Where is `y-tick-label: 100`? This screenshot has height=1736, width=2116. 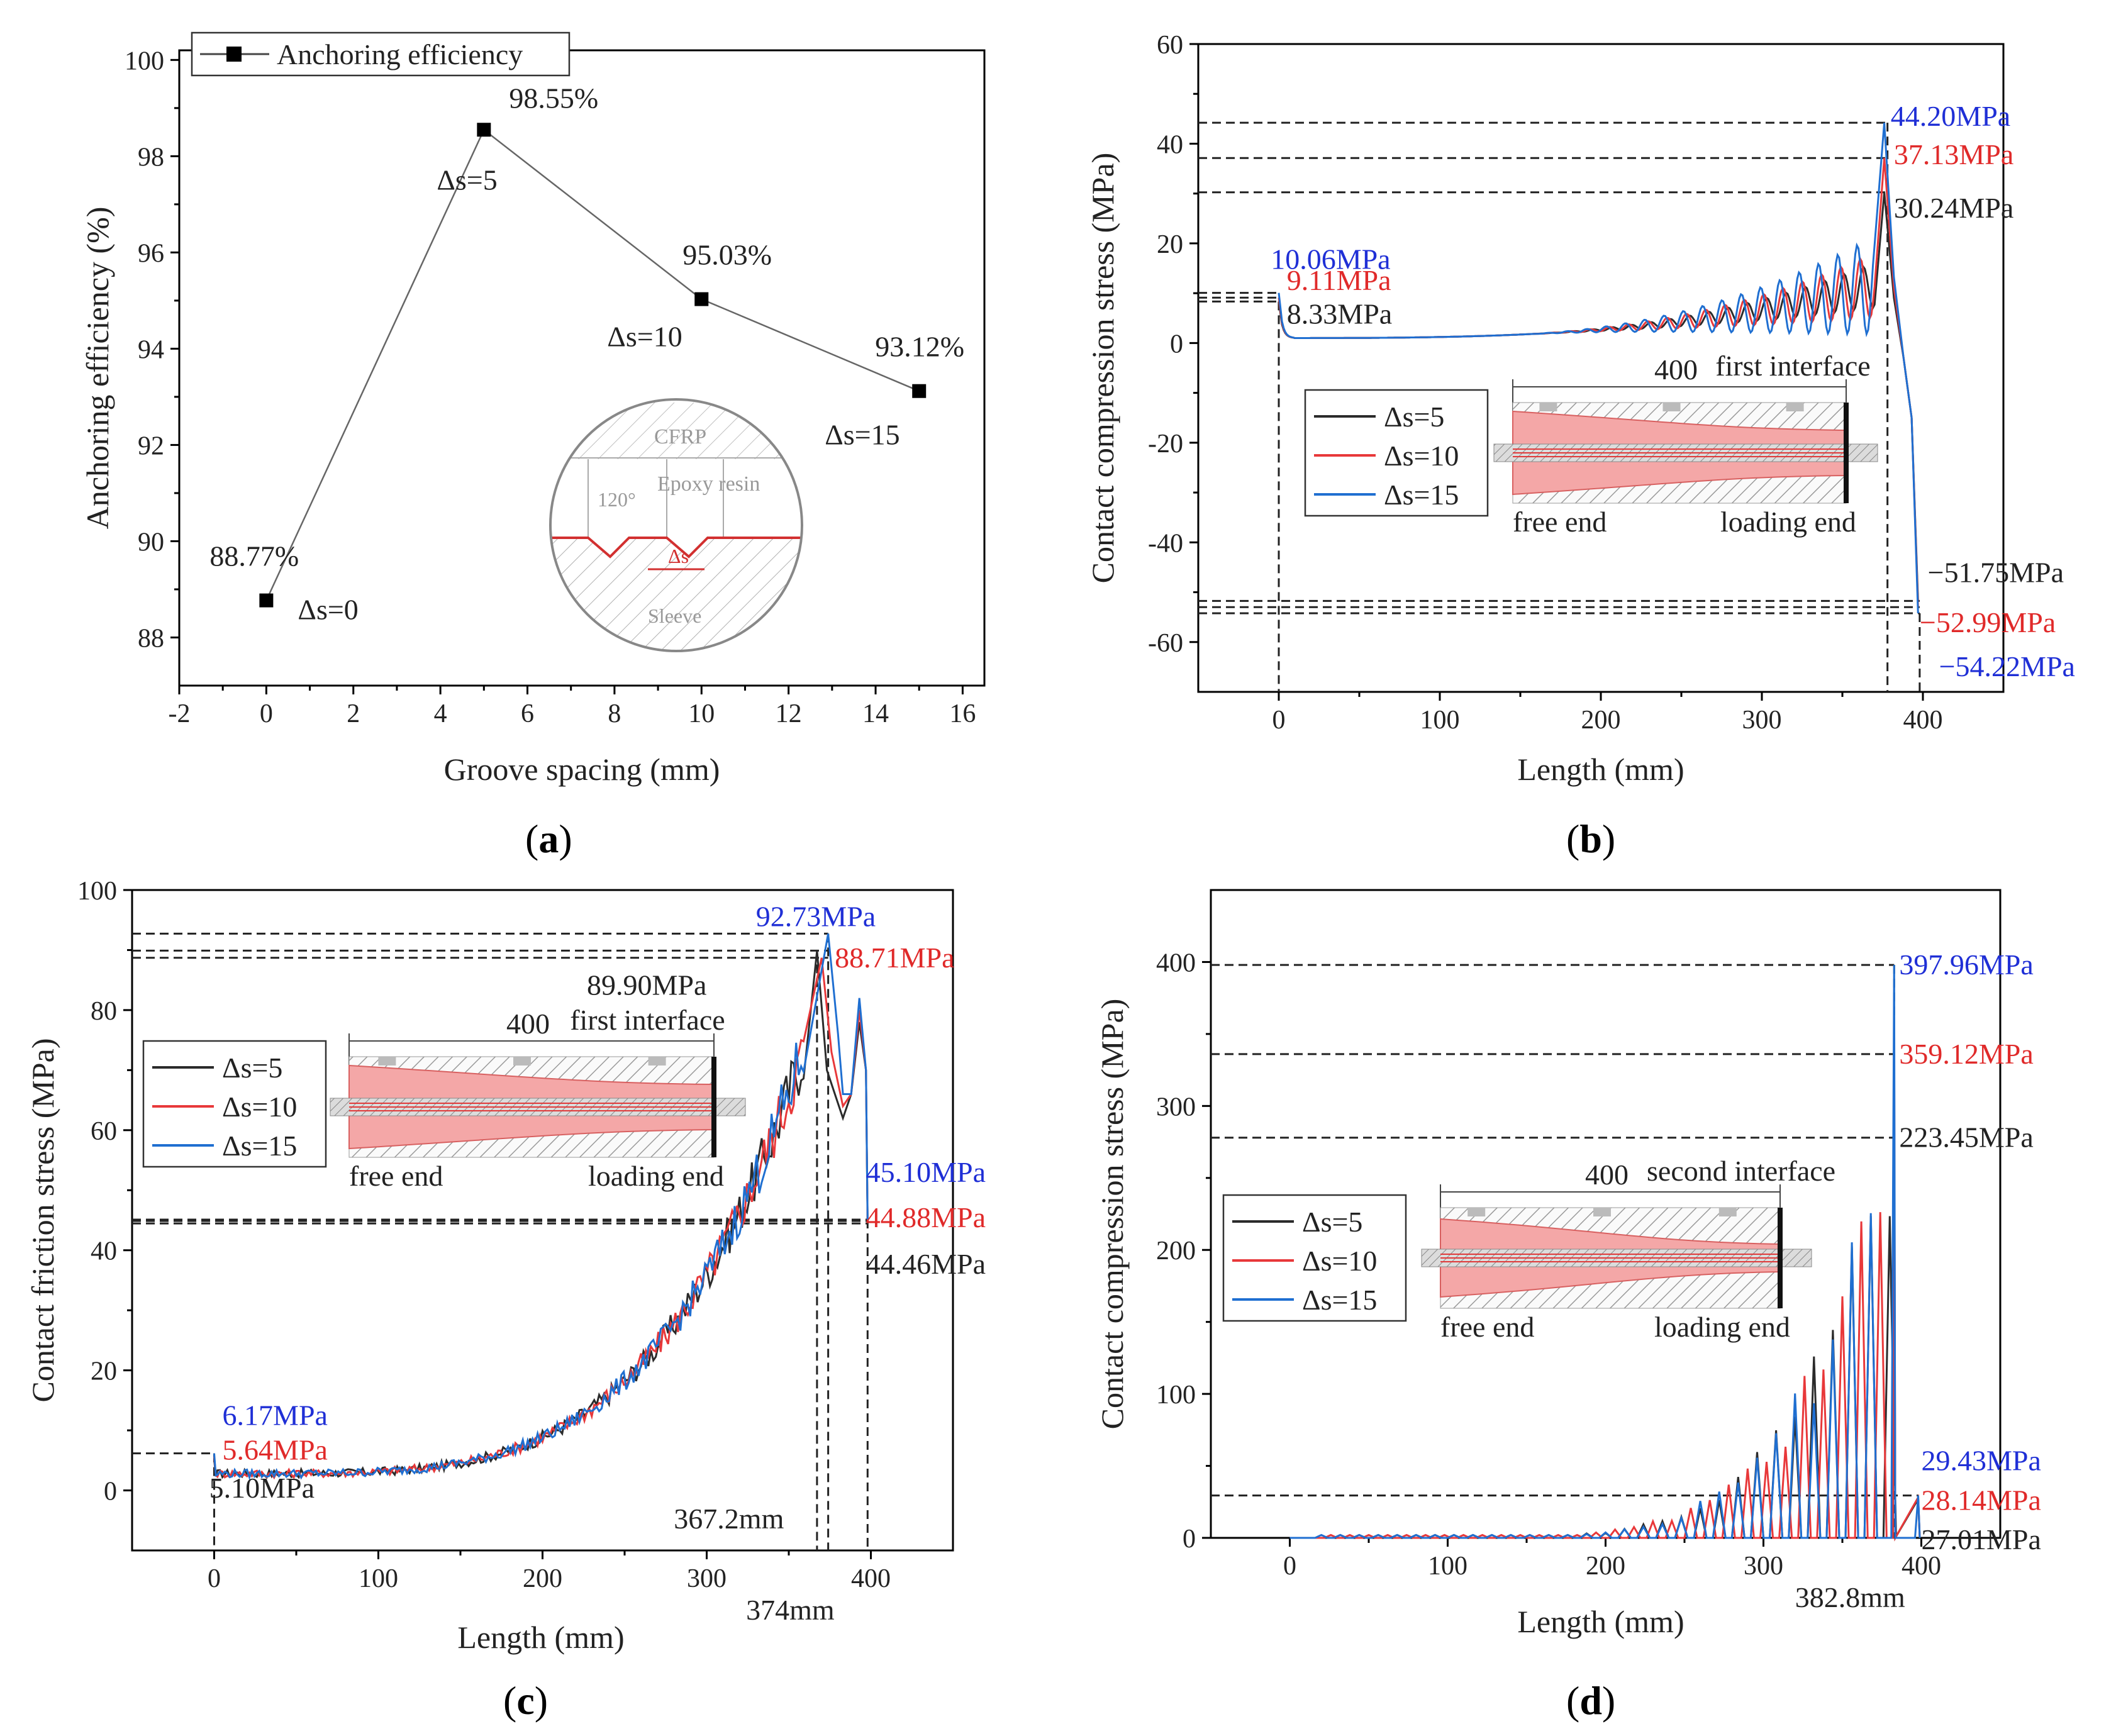
y-tick-label: 100 is located at coordinates (97, 891).